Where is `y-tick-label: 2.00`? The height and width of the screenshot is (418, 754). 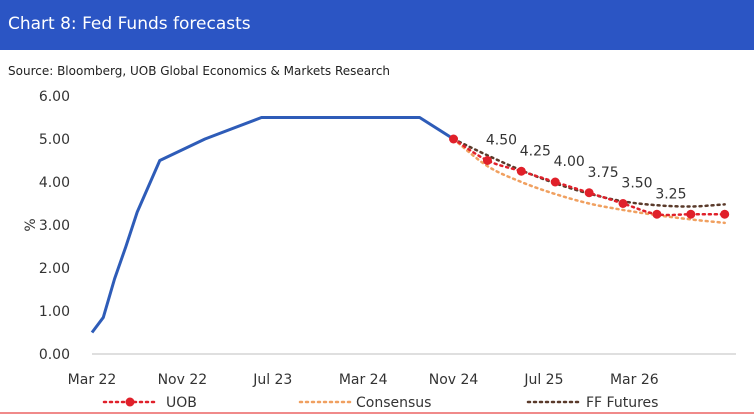
y-tick-label: 2.00 is located at coordinates (54, 269).